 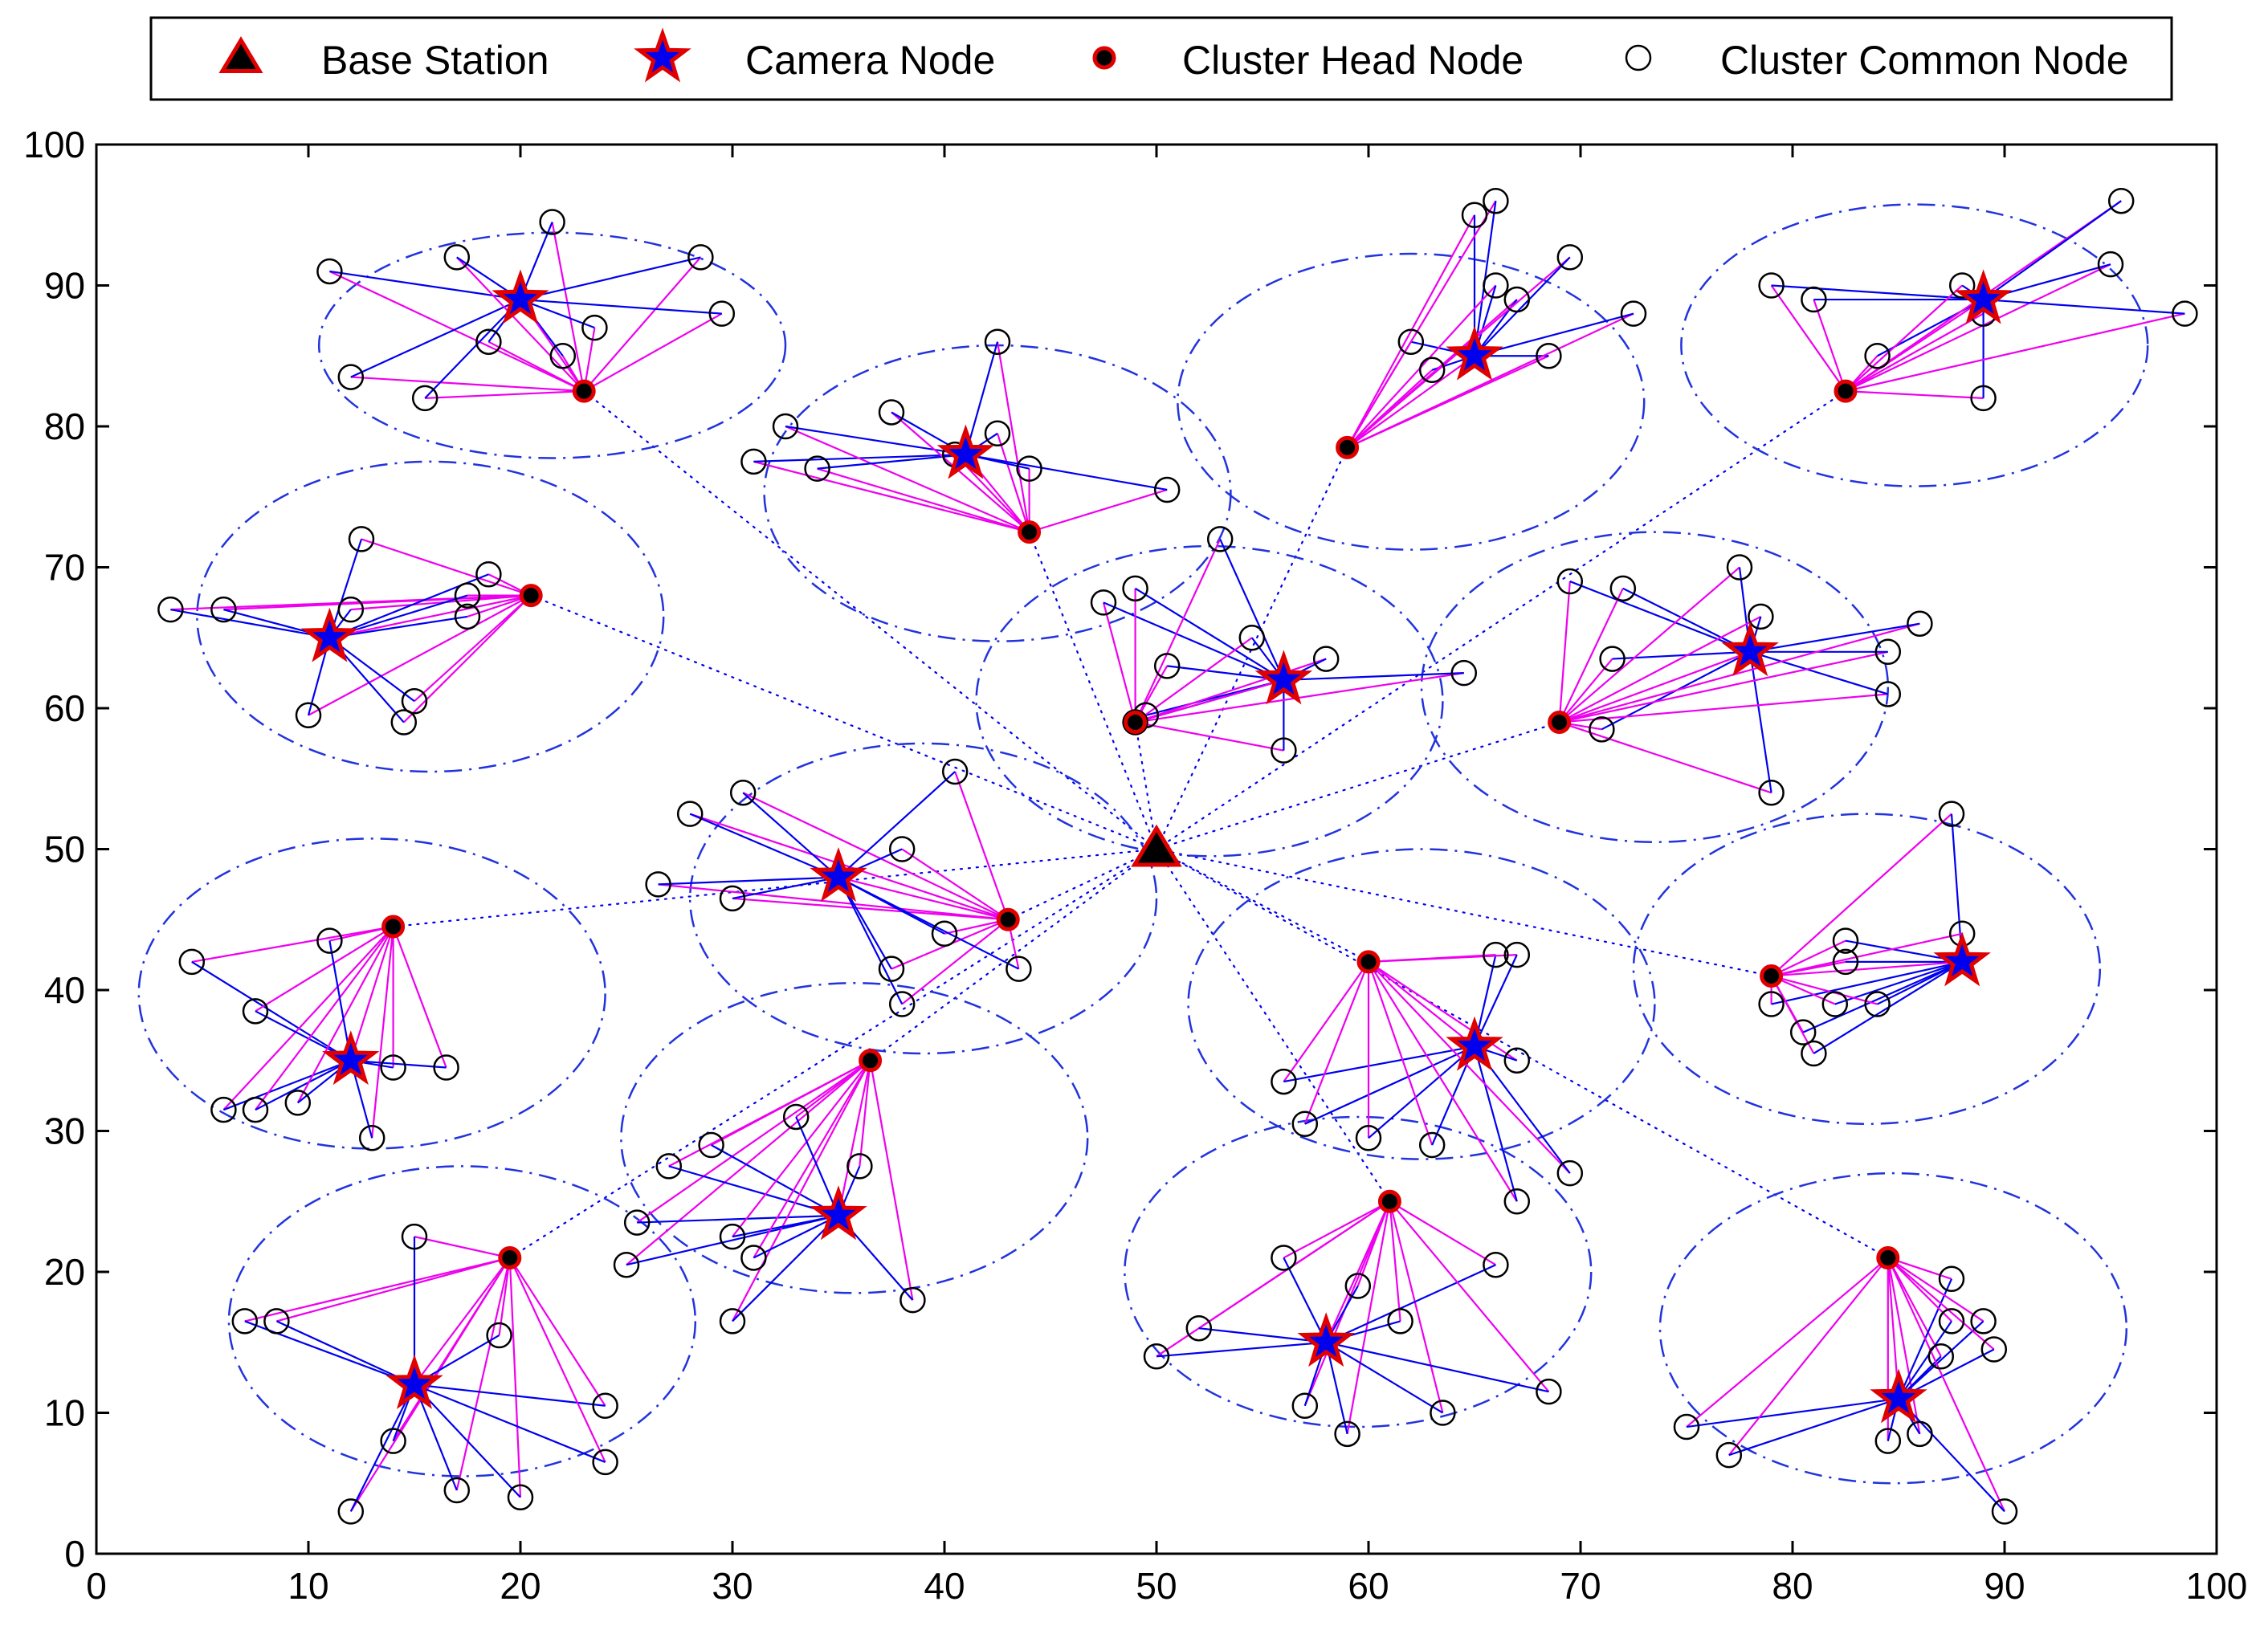 I want to click on x-tick-label: 100, so click(x=2217, y=1586).